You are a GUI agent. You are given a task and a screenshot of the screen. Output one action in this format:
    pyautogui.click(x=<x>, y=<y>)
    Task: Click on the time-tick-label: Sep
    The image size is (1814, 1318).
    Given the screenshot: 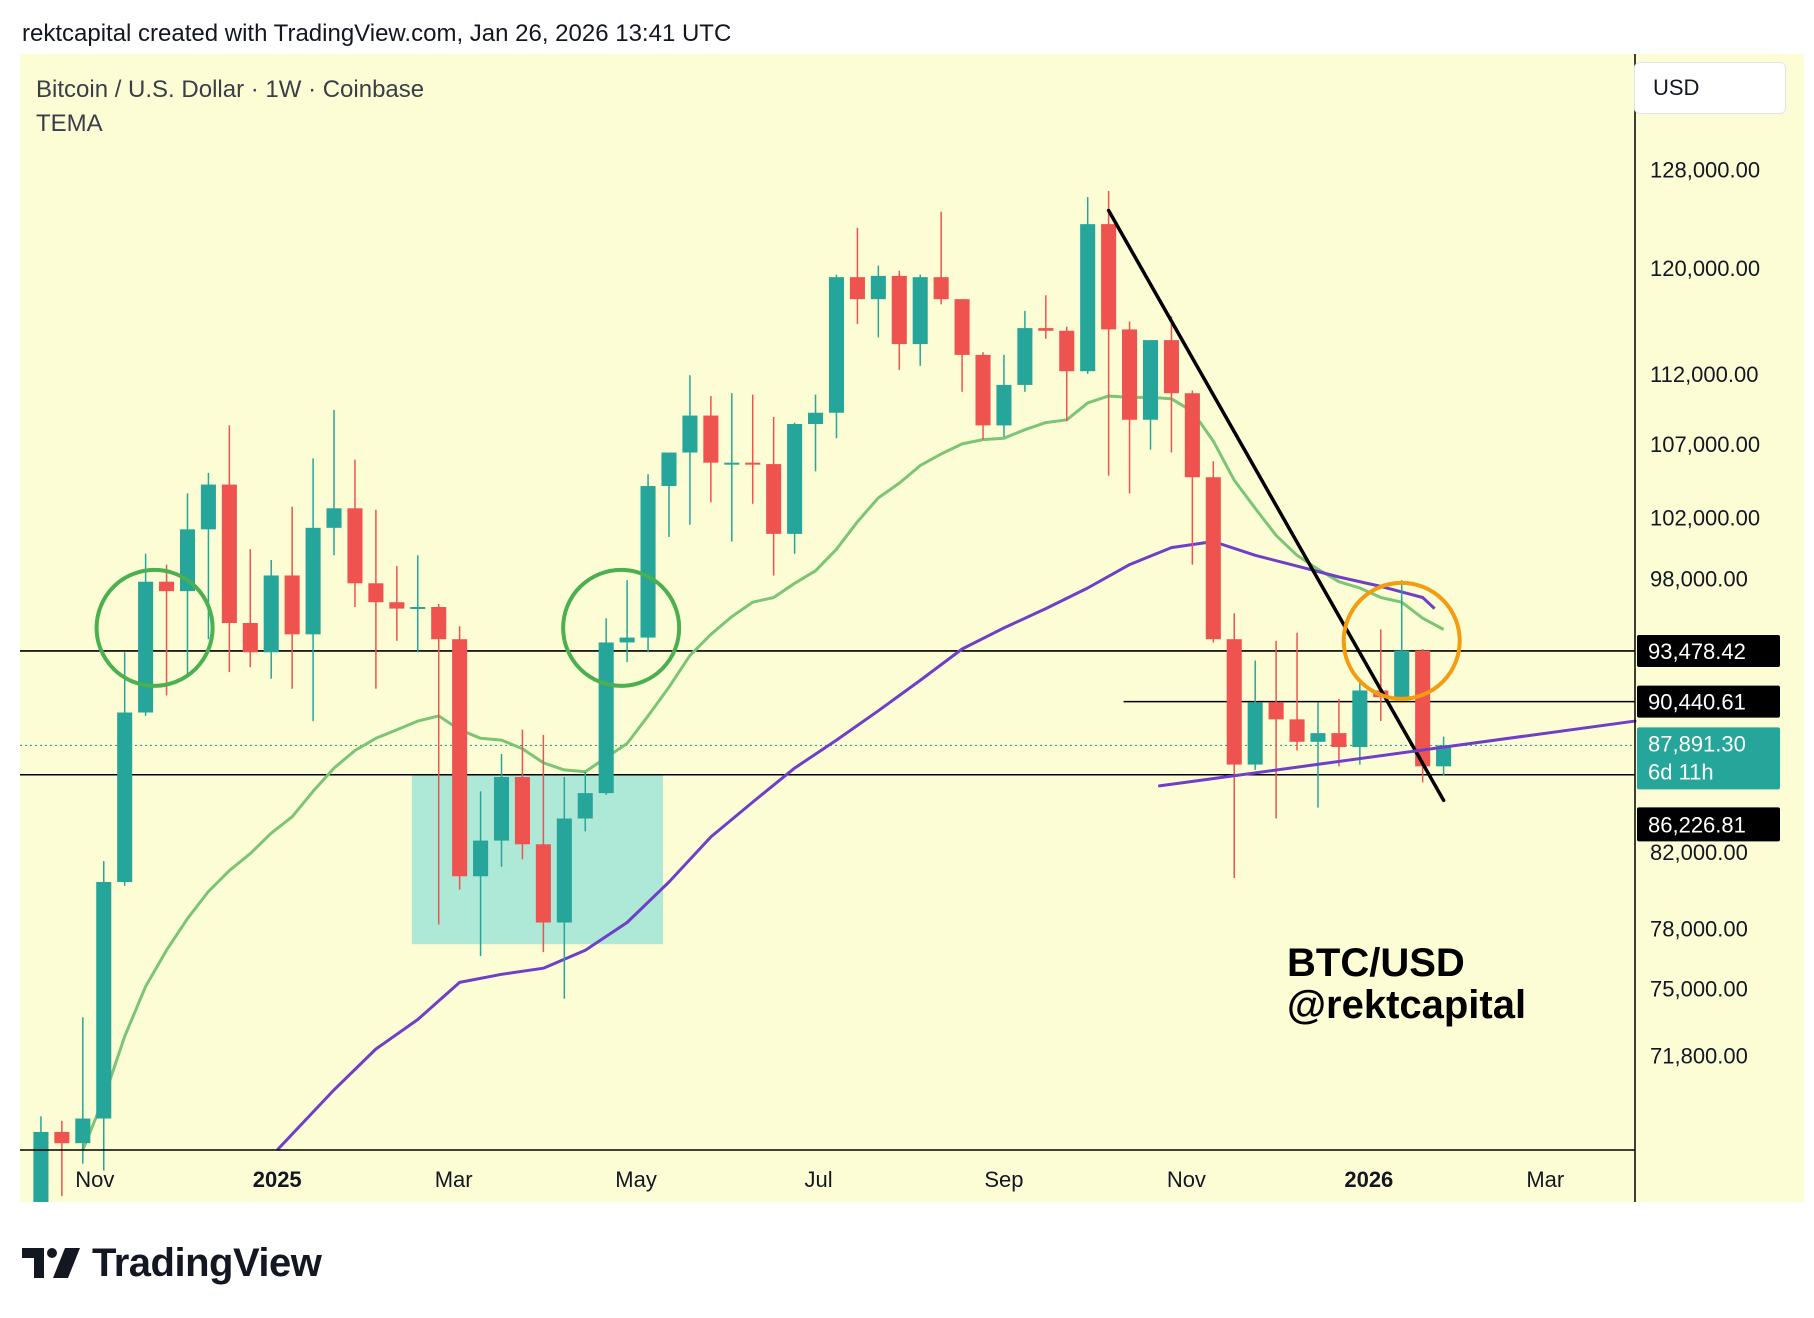 What is the action you would take?
    pyautogui.click(x=1003, y=1179)
    